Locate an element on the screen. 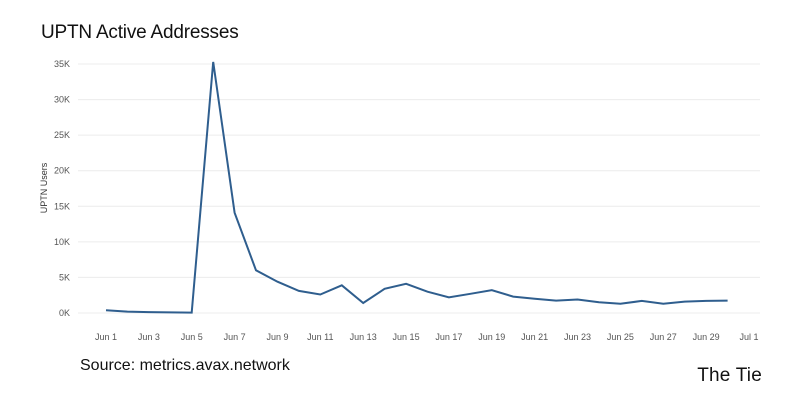 The height and width of the screenshot is (400, 800). x-tick-label: Jun 11 is located at coordinates (320, 337).